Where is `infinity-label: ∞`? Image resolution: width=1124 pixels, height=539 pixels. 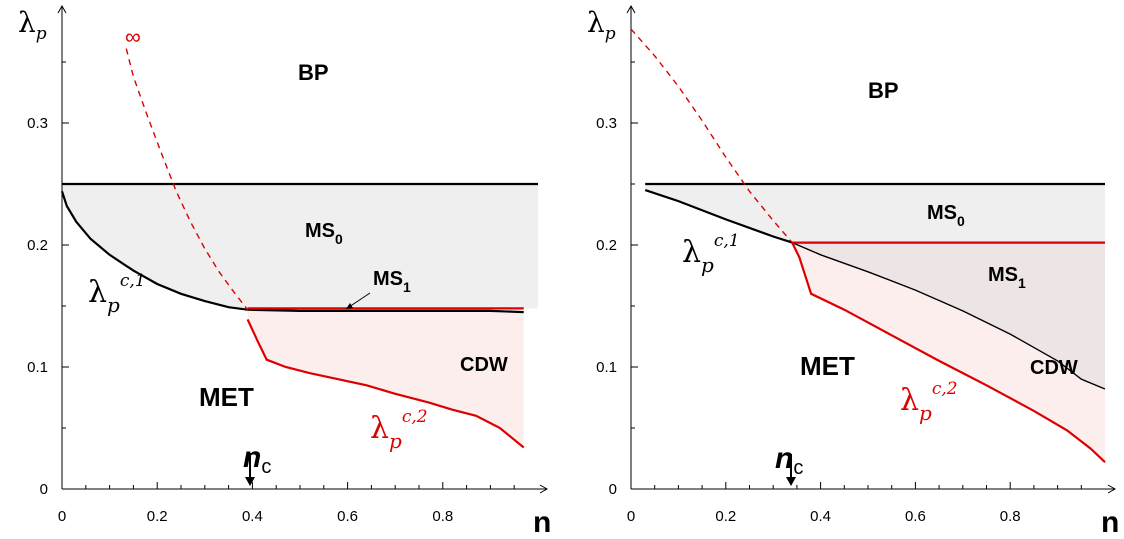
infinity-label: ∞ is located at coordinates (133, 36).